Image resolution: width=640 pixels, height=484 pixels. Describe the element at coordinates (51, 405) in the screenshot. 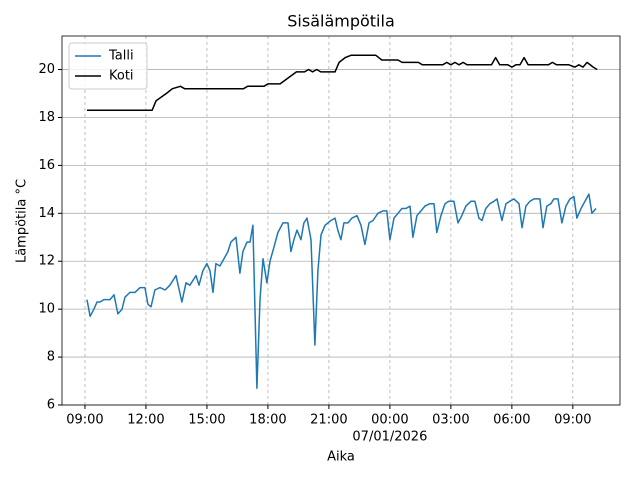

I see `y-tick-label: 6` at that location.